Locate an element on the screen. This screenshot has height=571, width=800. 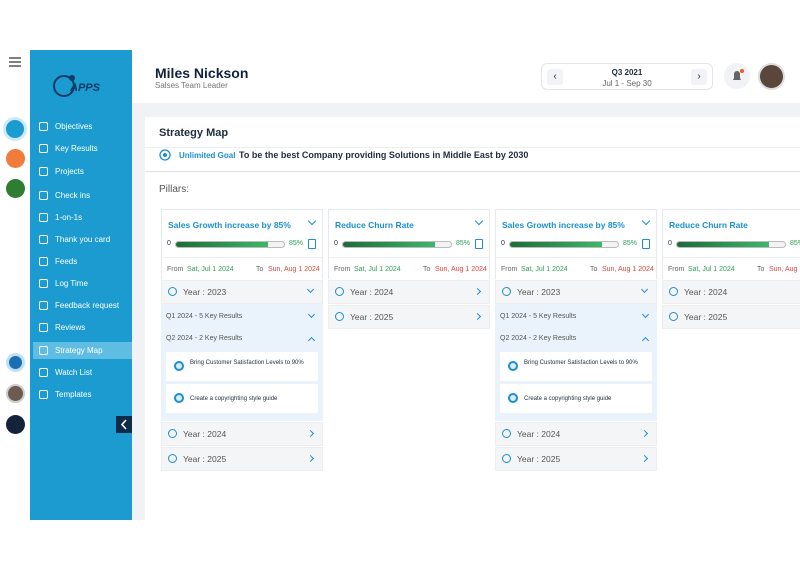
menu-item: Objectives is located at coordinates (82, 126).